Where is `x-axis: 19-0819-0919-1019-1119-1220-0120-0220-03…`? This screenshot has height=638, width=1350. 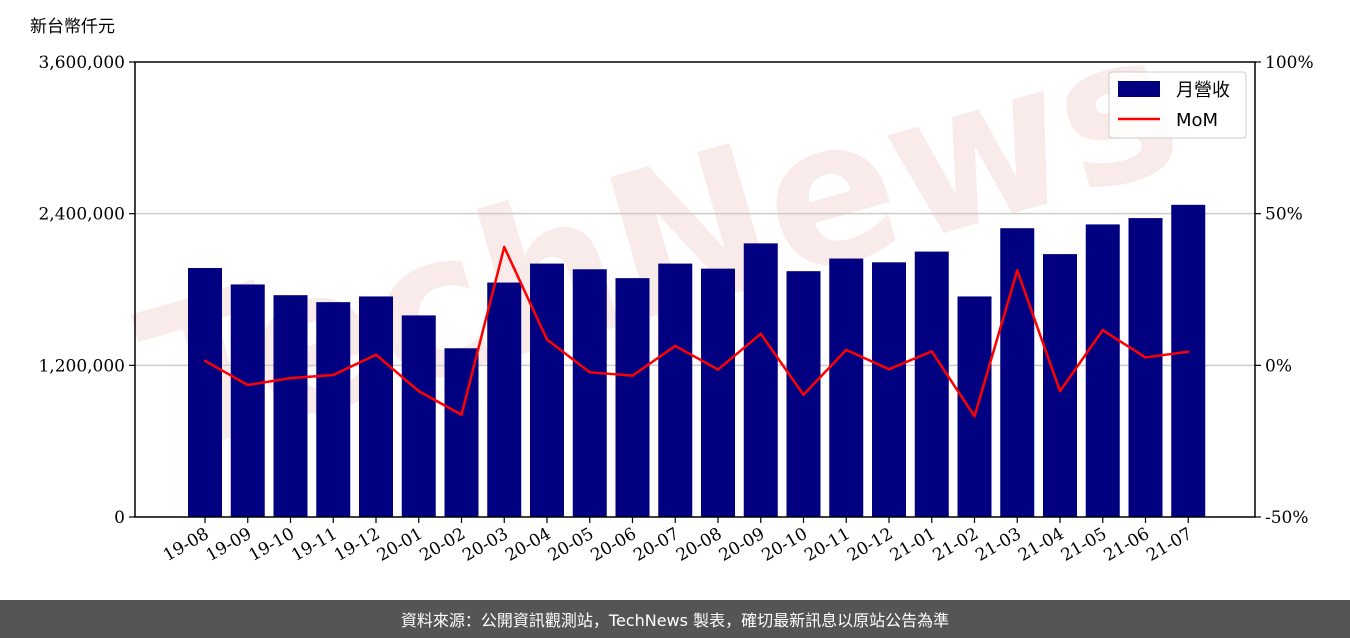
x-axis: 19-0819-0919-1019-1119-1220-0120-0220-03… is located at coordinates (678, 541).